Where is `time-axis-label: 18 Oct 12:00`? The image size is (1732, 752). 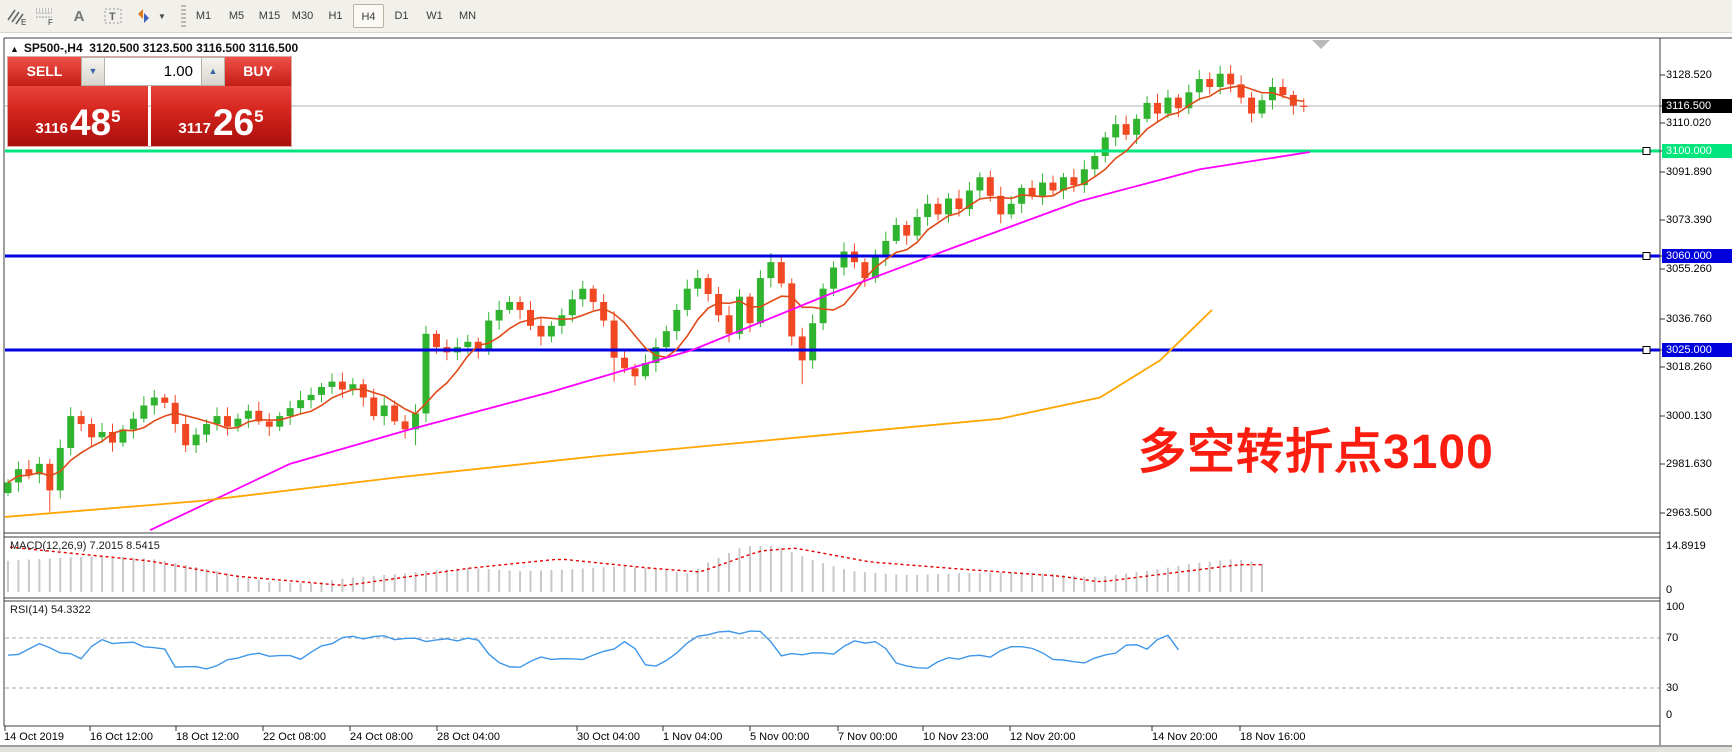
time-axis-label: 18 Oct 12:00 is located at coordinates (207, 737).